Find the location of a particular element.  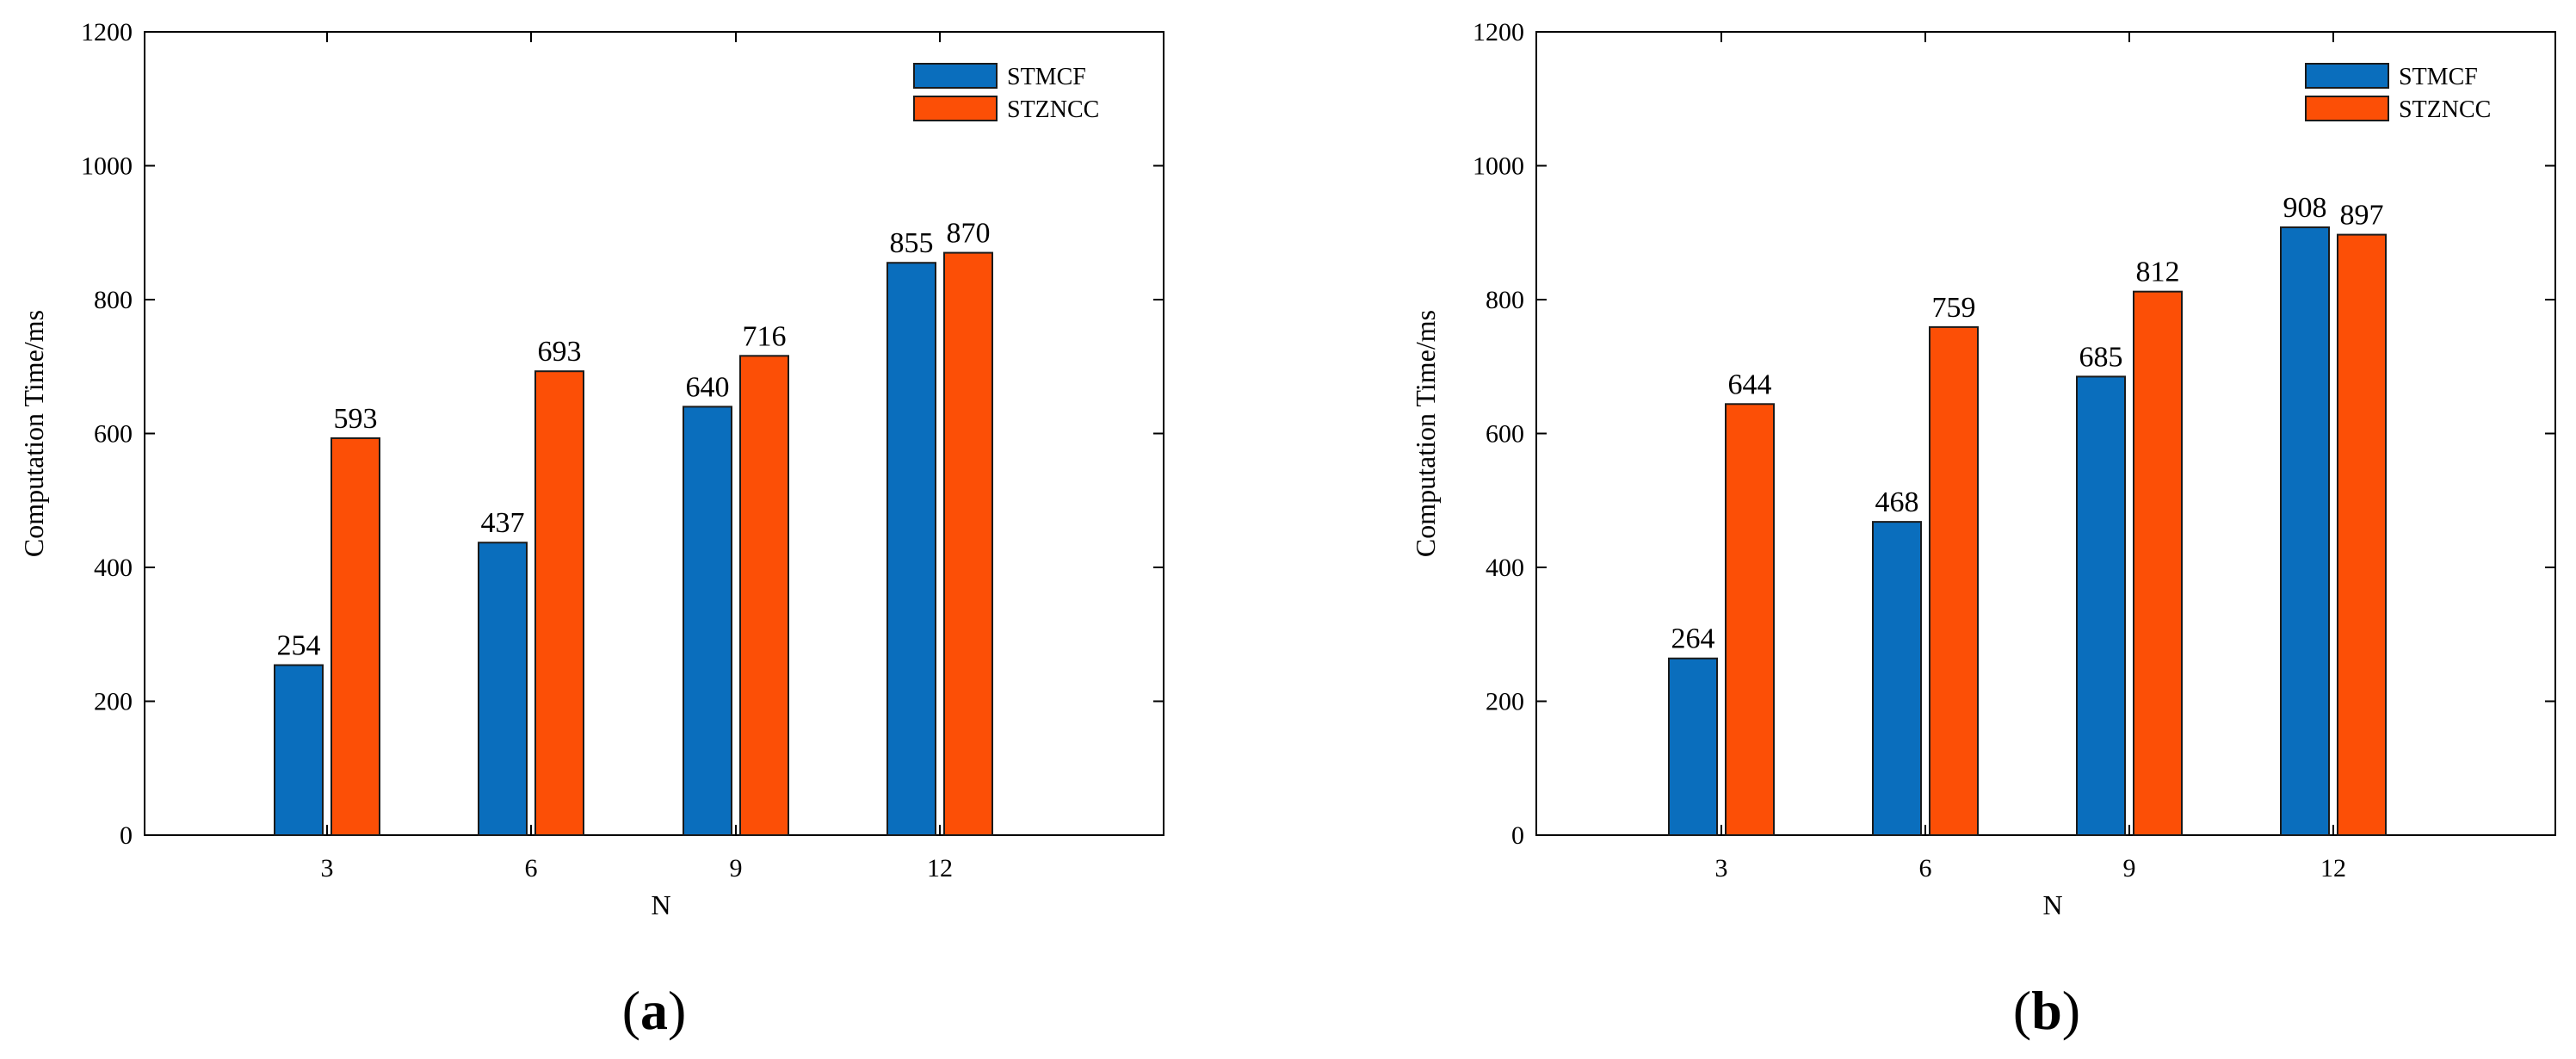

data-label: 759 is located at coordinates (1954, 308).